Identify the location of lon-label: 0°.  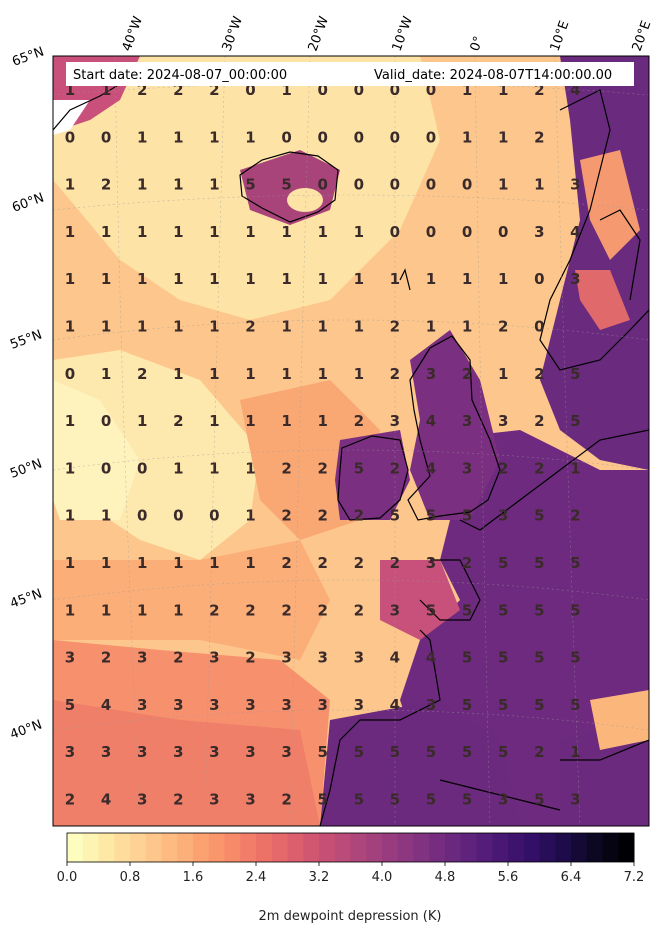
(477, 43).